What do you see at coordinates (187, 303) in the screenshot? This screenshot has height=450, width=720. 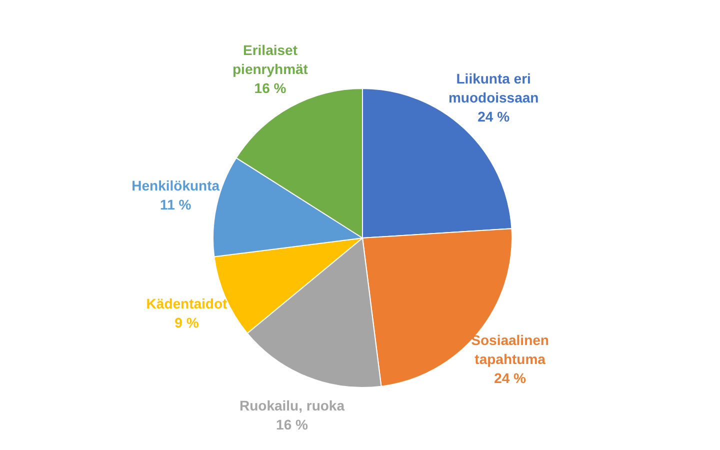 I see `slice-label: Kädentaidot` at bounding box center [187, 303].